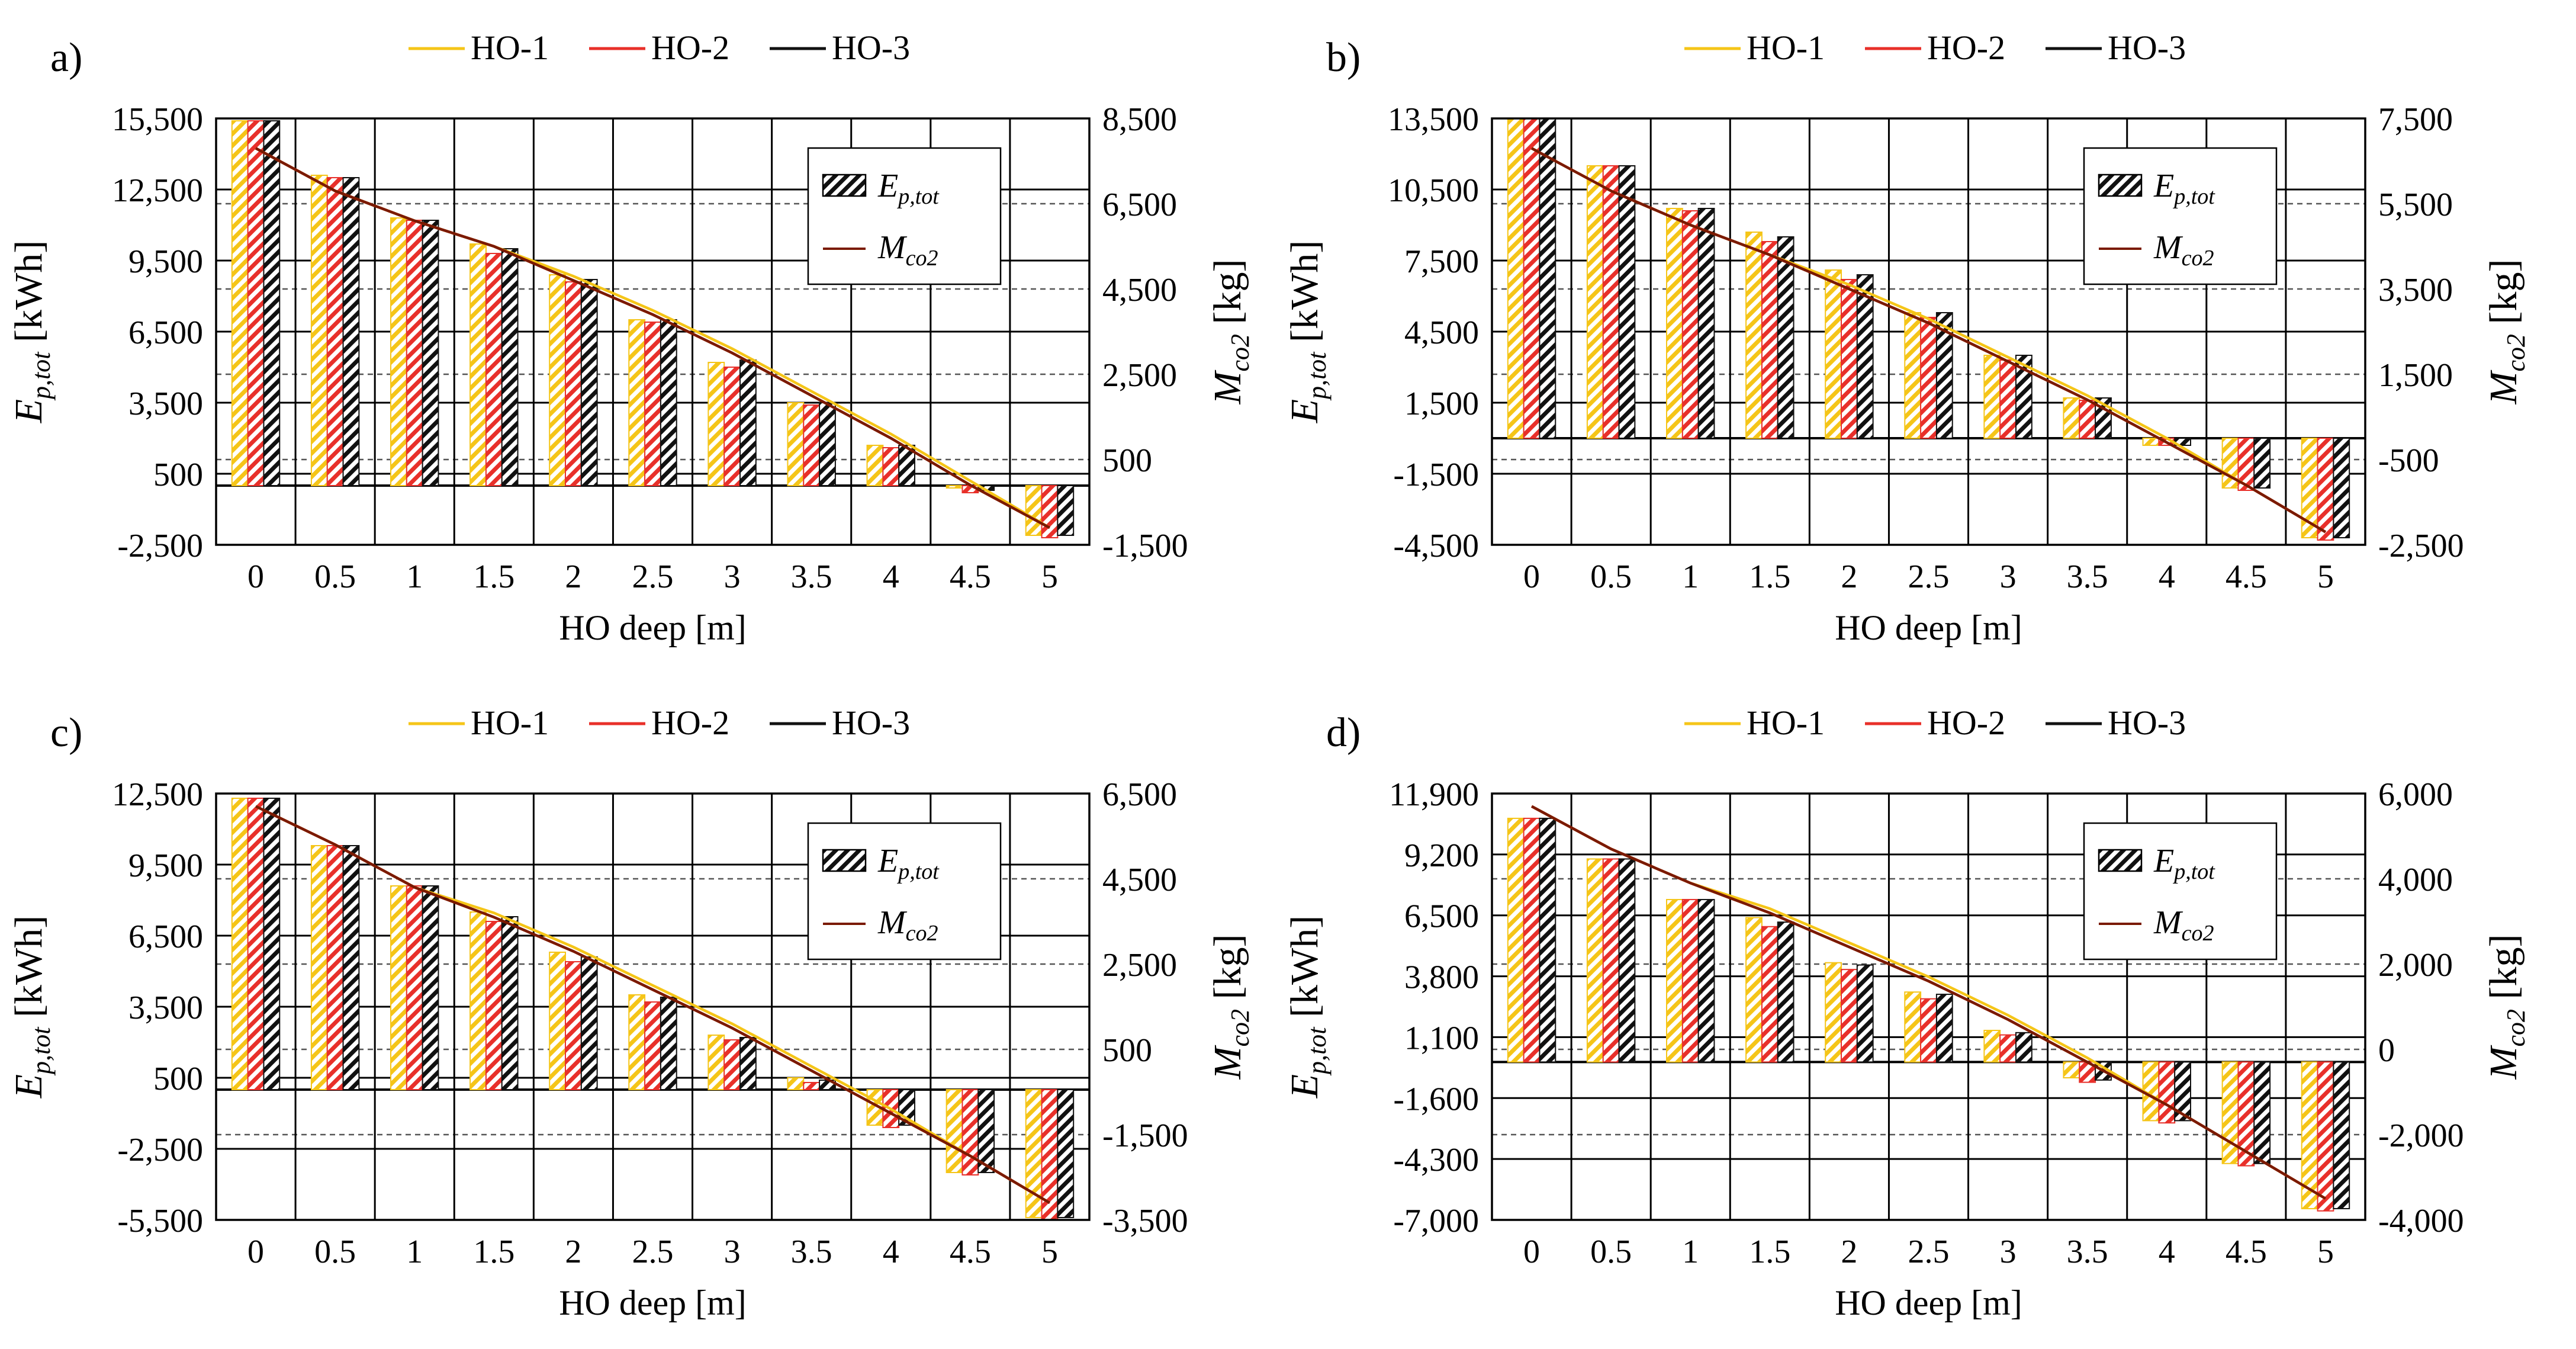  What do you see at coordinates (2088, 576) in the screenshot?
I see `x-tick-label: 3.5` at bounding box center [2088, 576].